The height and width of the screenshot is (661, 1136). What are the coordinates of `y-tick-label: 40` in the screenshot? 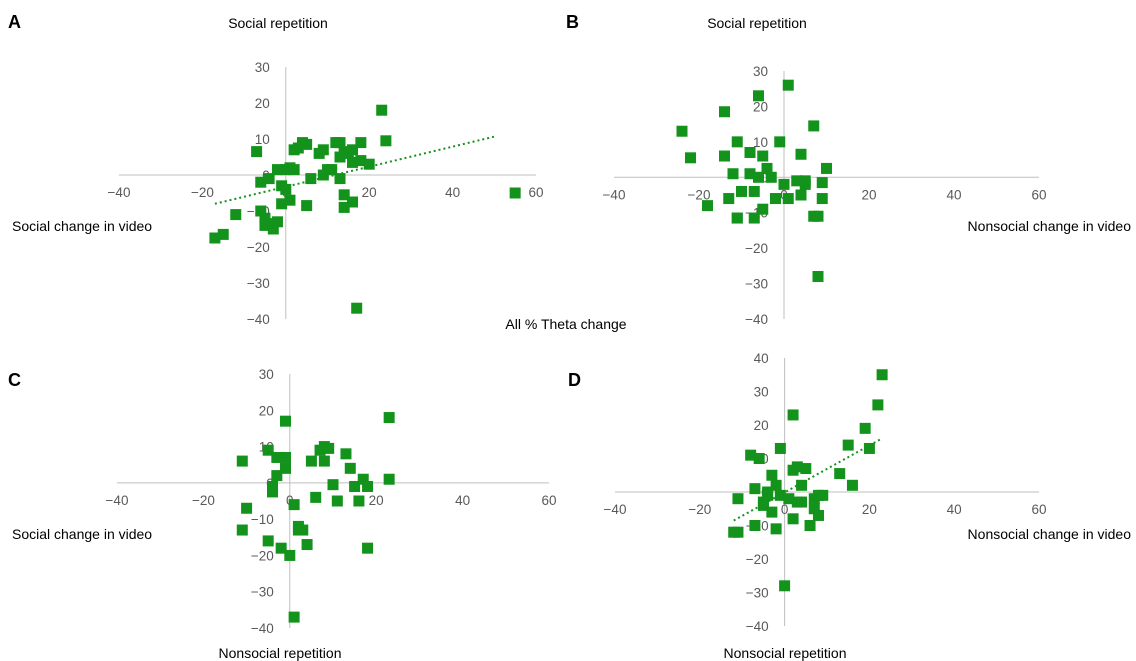 It's located at (761, 358).